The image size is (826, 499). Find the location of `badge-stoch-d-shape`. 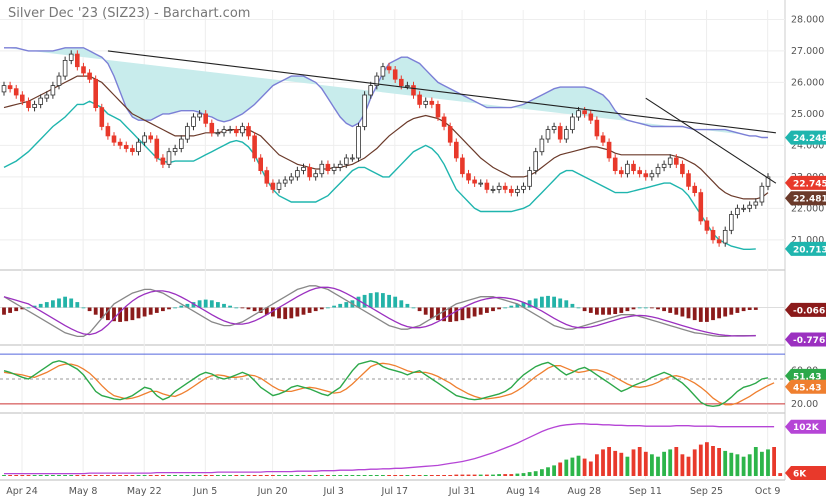

badge-stoch-d-shape is located at coordinates (805, 386).